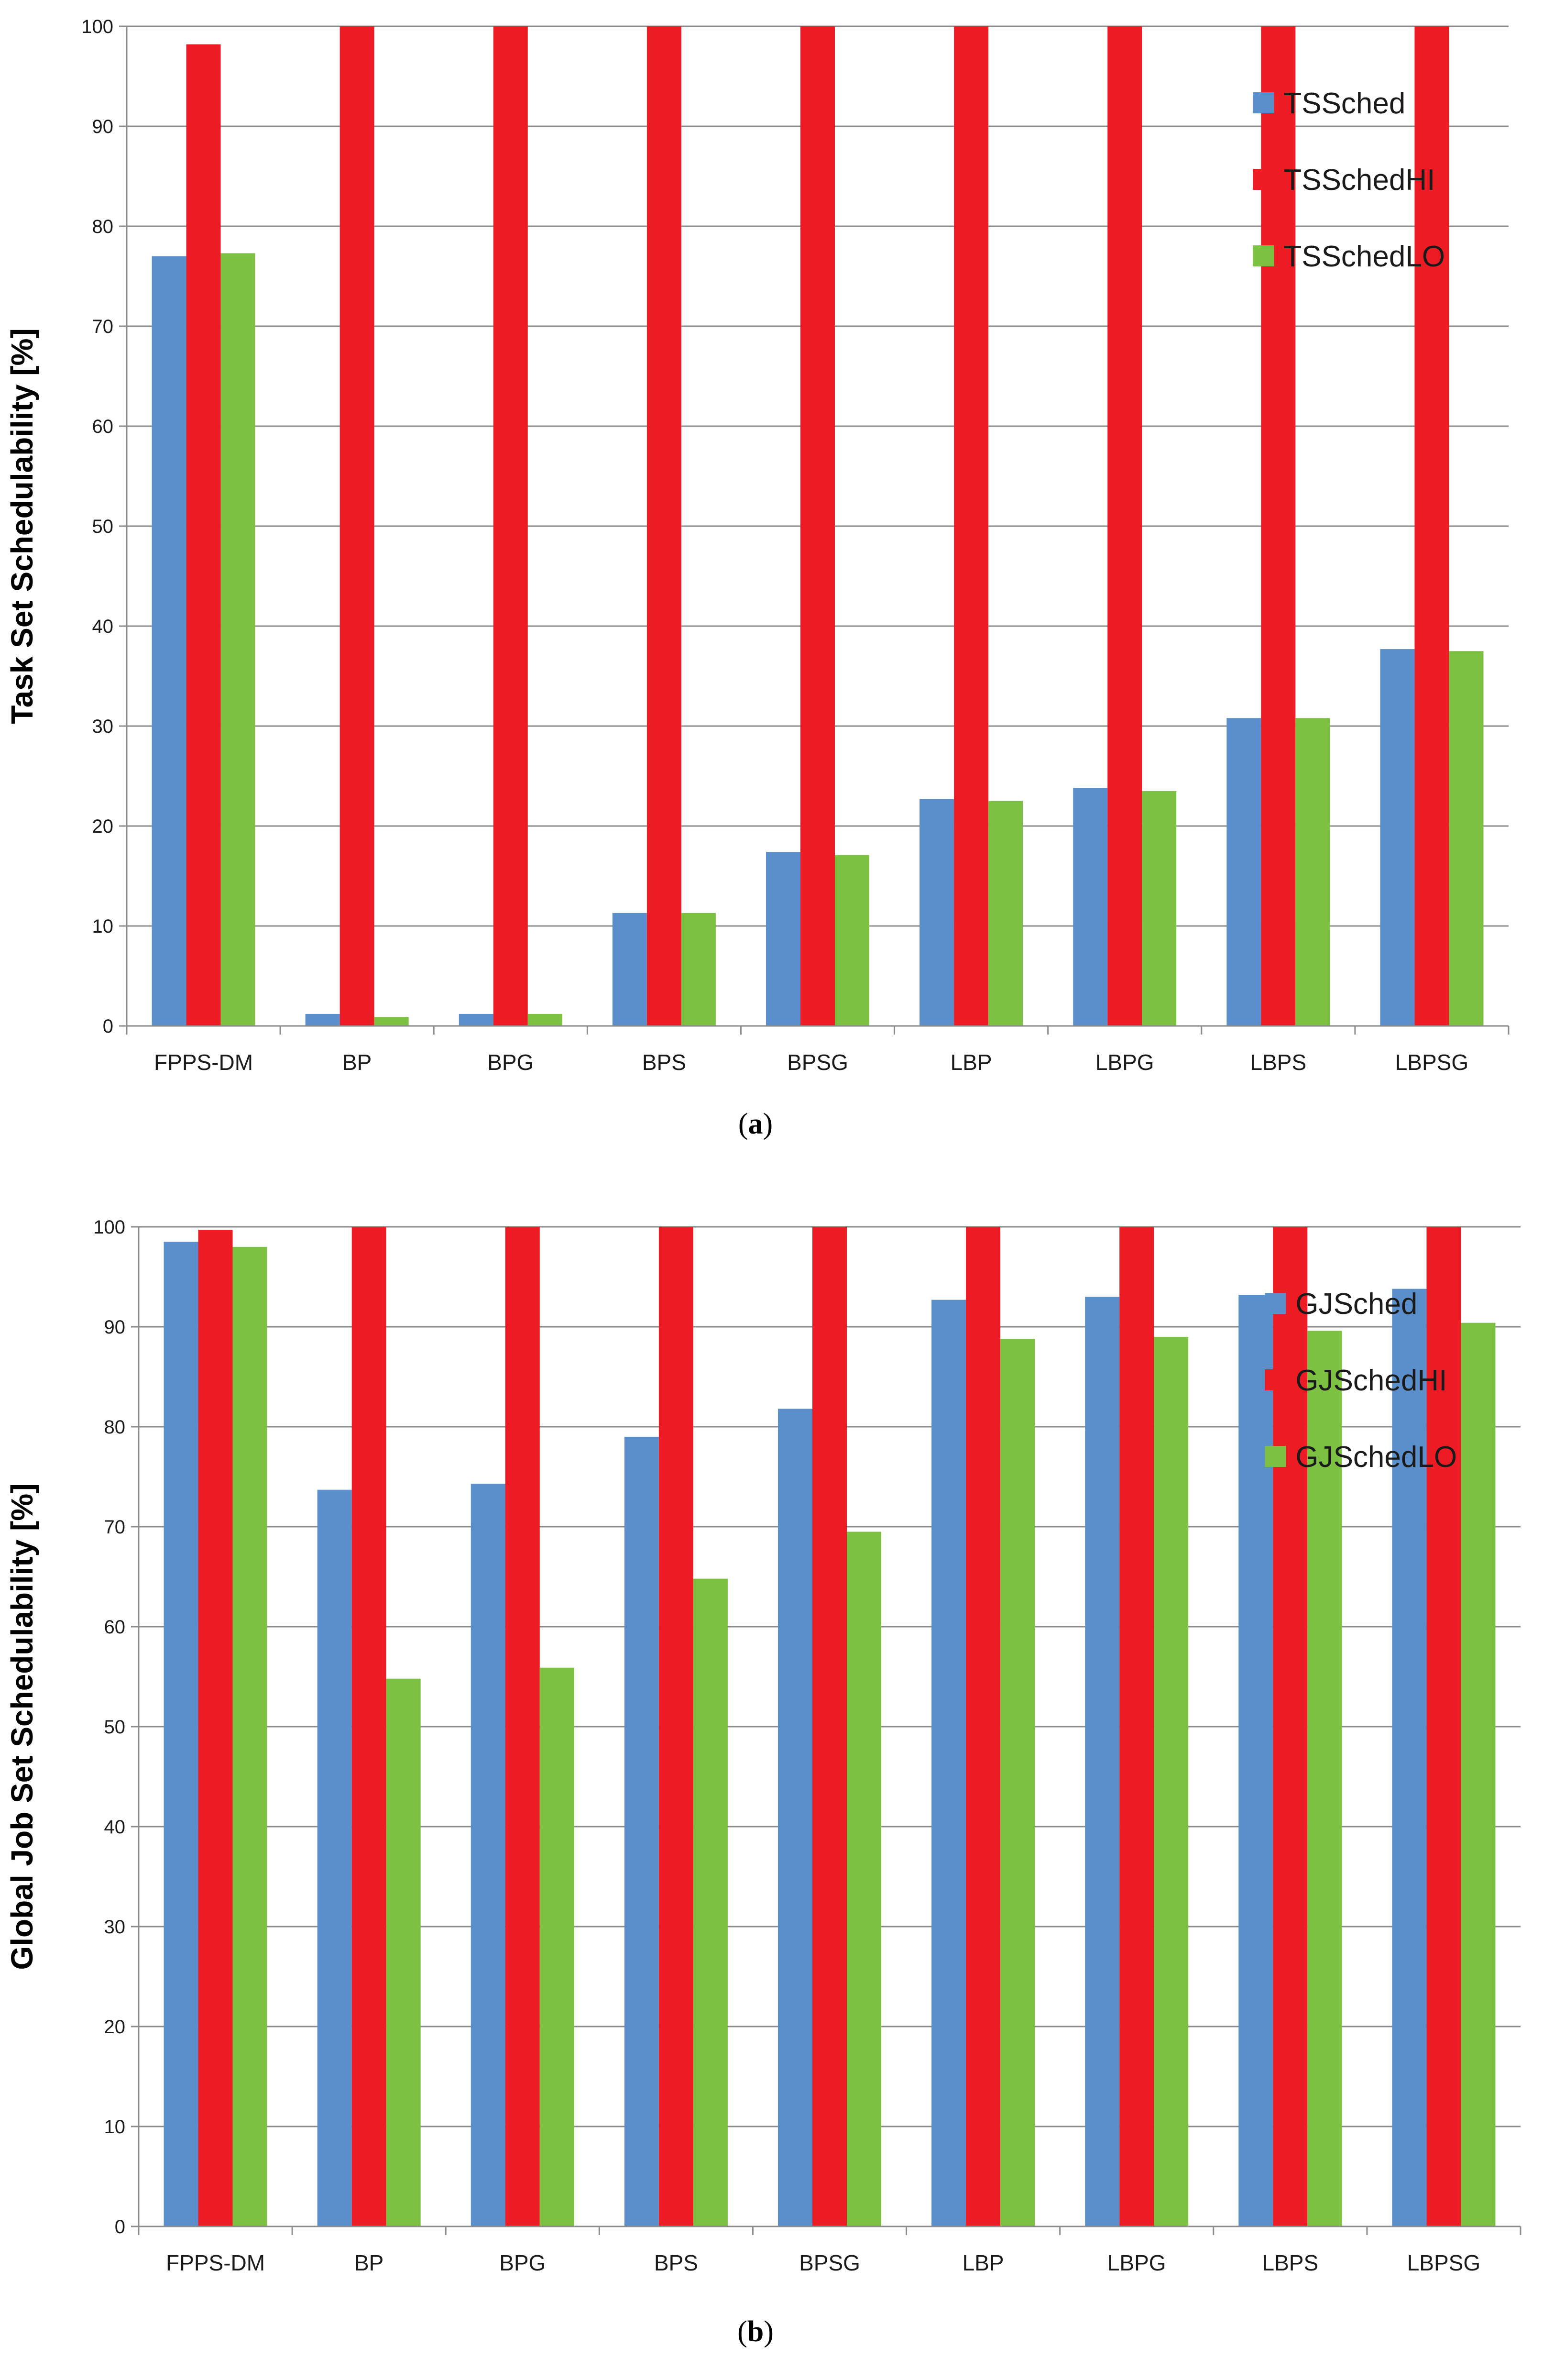 Image resolution: width=1543 pixels, height=2380 pixels. I want to click on y-tick-label: 100, so click(97, 26).